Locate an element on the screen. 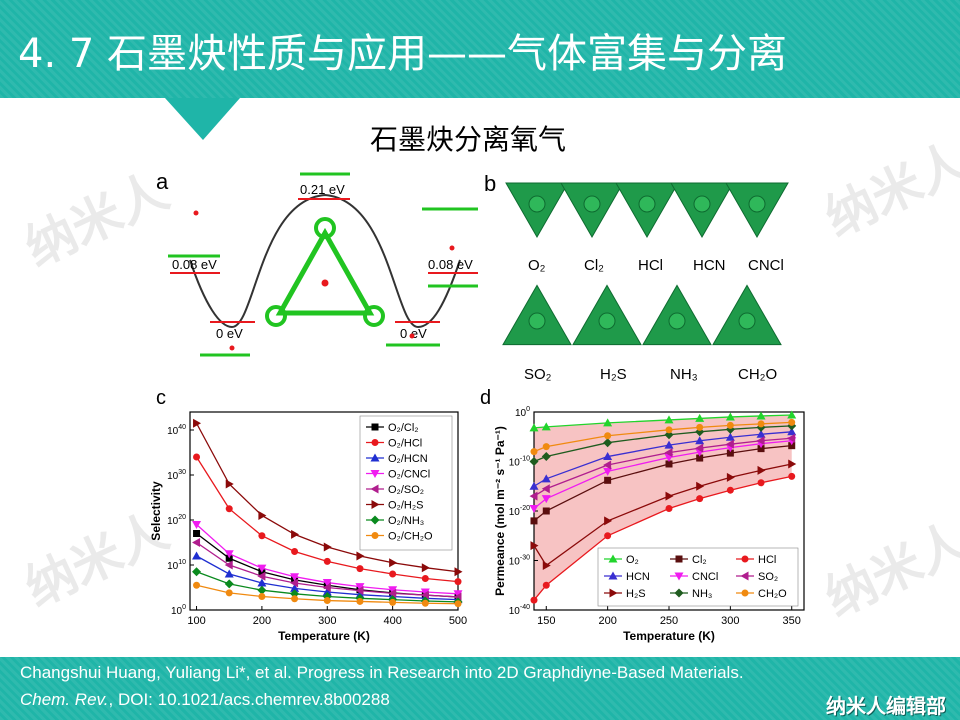  gas-label: HCl is located at coordinates (650, 265).